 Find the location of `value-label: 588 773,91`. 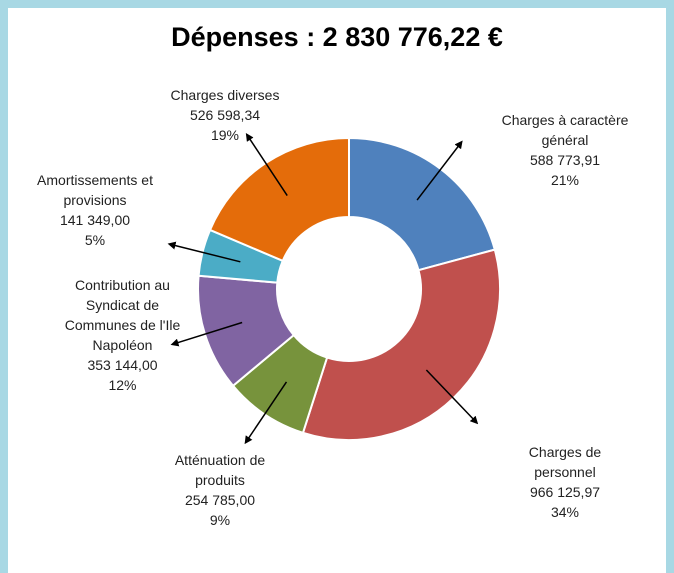

value-label: 588 773,91 is located at coordinates (565, 160).